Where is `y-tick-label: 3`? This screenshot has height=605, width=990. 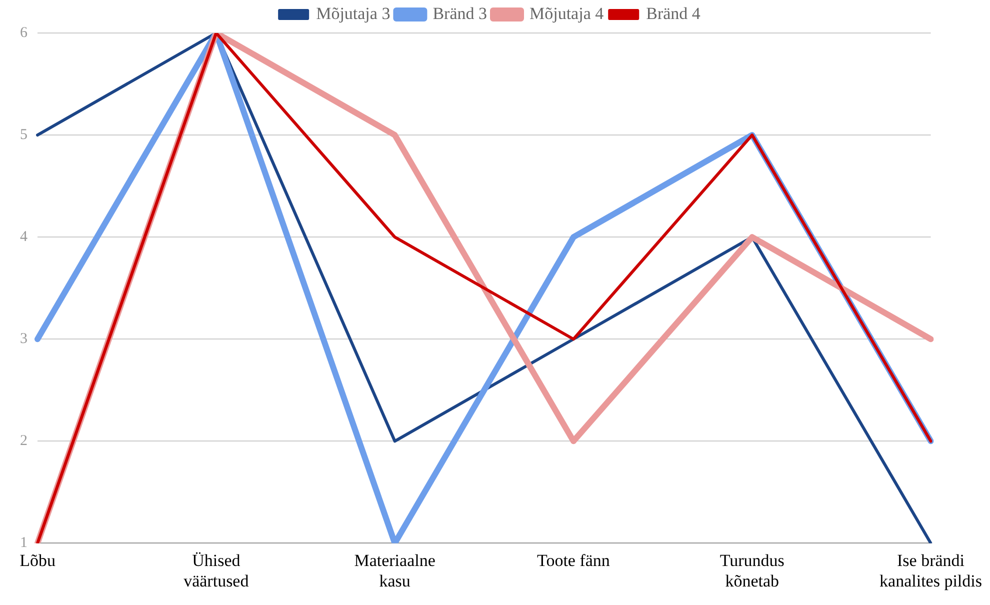 y-tick-label: 3 is located at coordinates (24, 339).